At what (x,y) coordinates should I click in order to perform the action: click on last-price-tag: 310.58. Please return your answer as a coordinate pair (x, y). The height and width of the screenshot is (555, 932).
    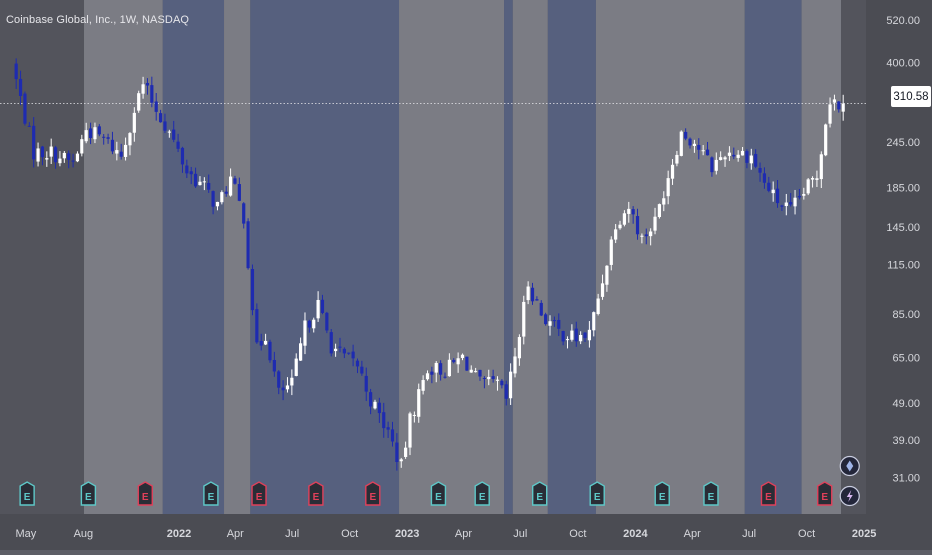
    Looking at the image, I should click on (911, 96).